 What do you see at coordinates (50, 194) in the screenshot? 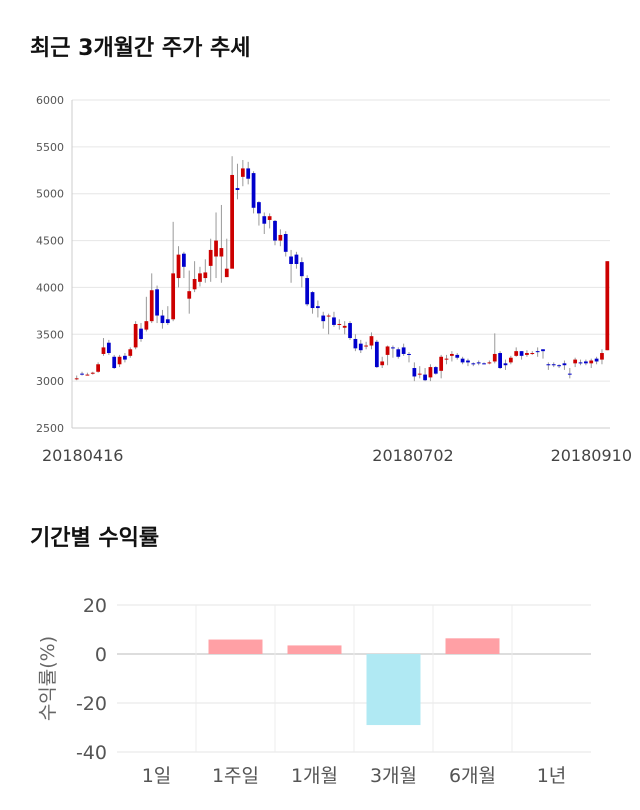
I see `y-tick-label: 5000` at bounding box center [50, 194].